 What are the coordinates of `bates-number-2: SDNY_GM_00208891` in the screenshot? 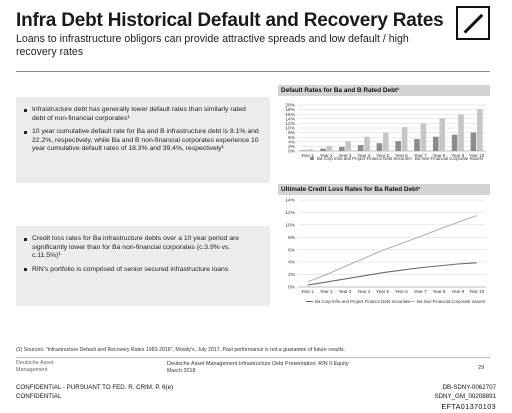 It's located at (465, 396).